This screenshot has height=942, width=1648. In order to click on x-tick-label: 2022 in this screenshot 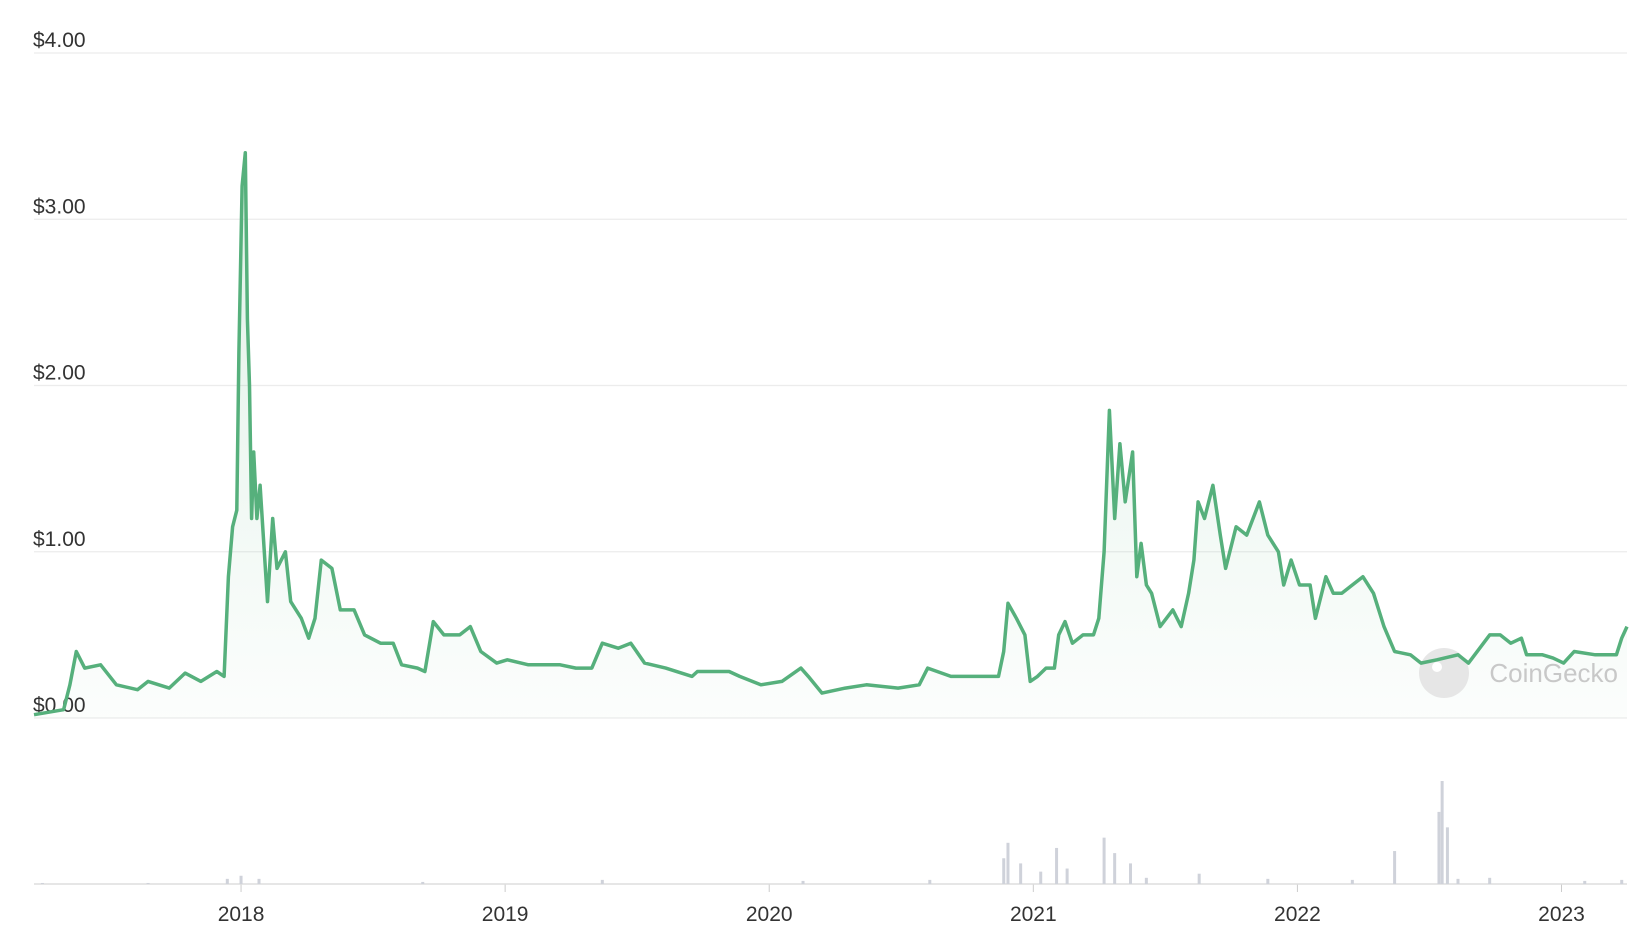, I will do `click(1297, 914)`.